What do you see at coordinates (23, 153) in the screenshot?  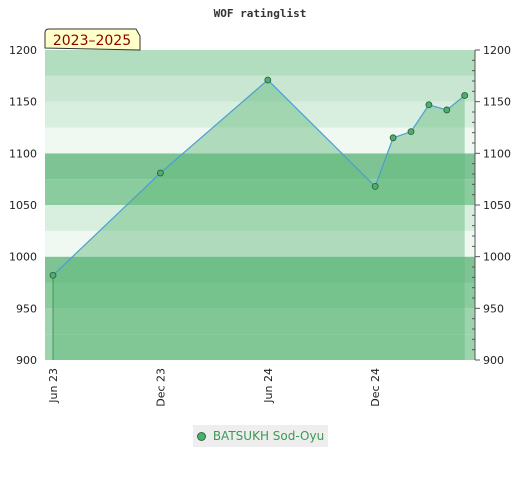 I see `y-tick-label: 1100` at bounding box center [23, 153].